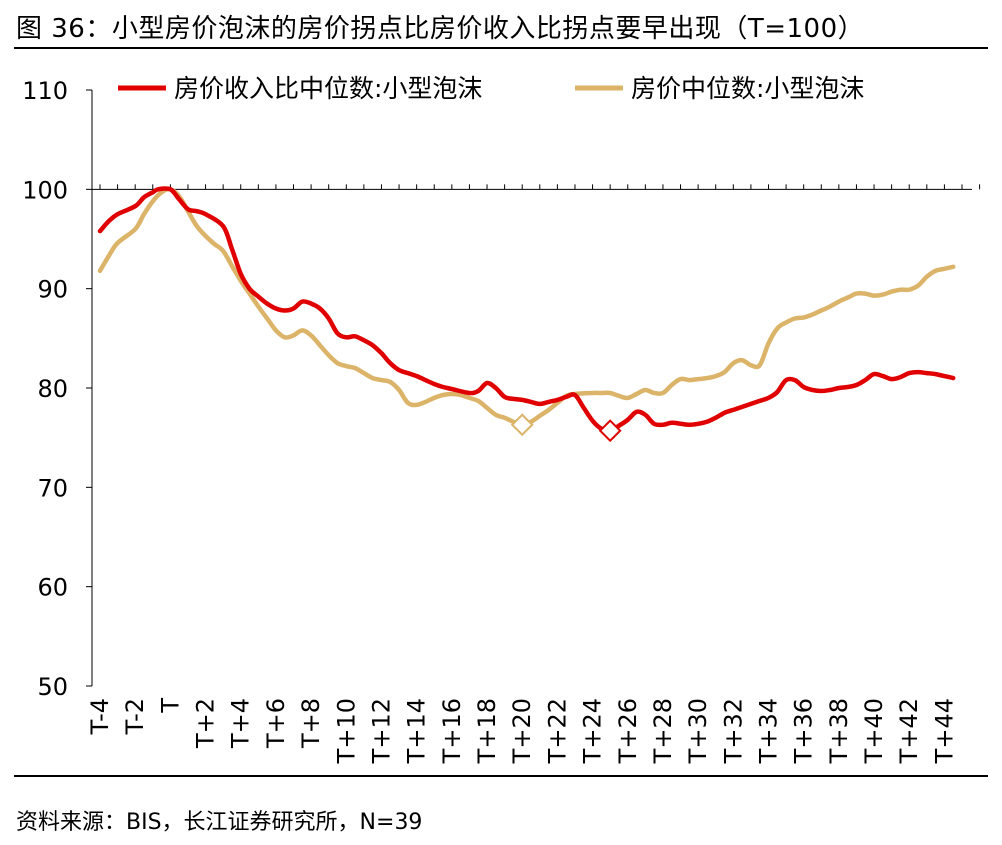 The height and width of the screenshot is (845, 1002). Describe the element at coordinates (45, 91) in the screenshot. I see `y-tick-label: 110` at that location.